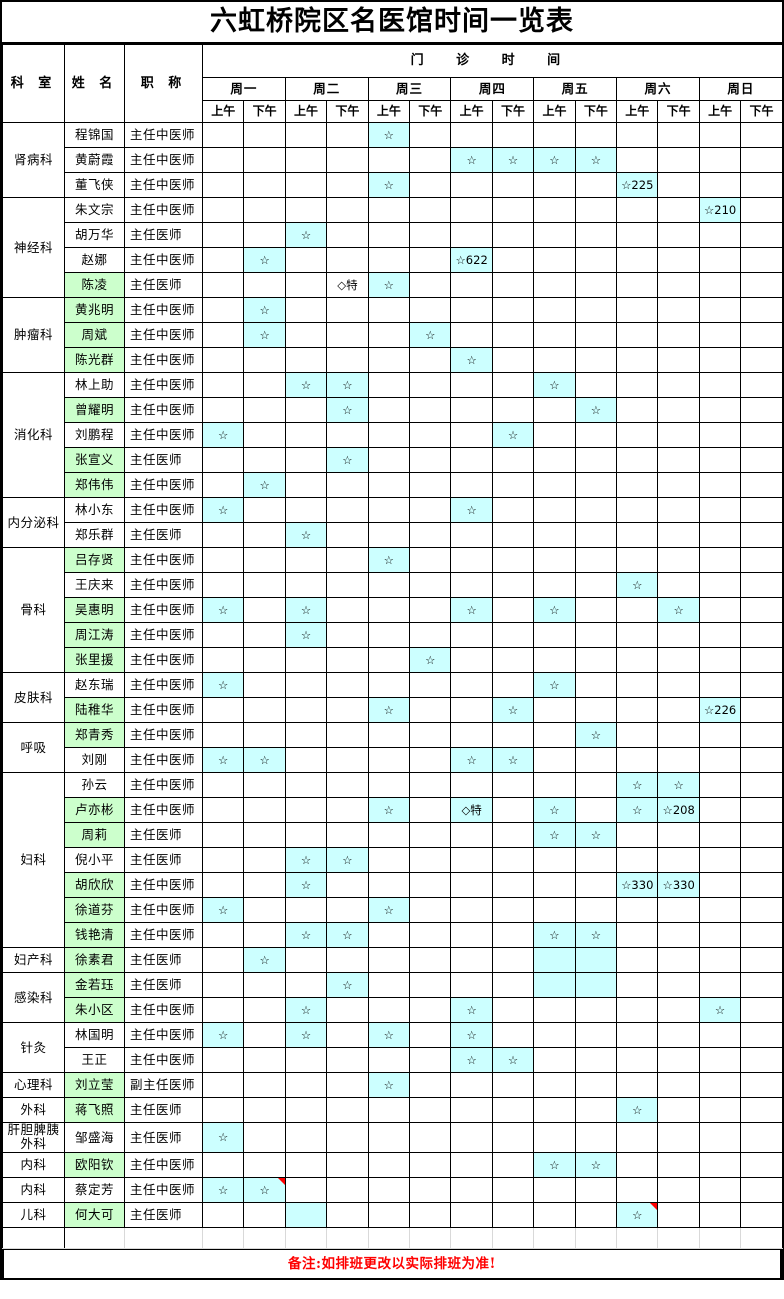 The image size is (784, 1299). What do you see at coordinates (720, 210) in the screenshot?
I see `shift-cell: ☆210` at bounding box center [720, 210].